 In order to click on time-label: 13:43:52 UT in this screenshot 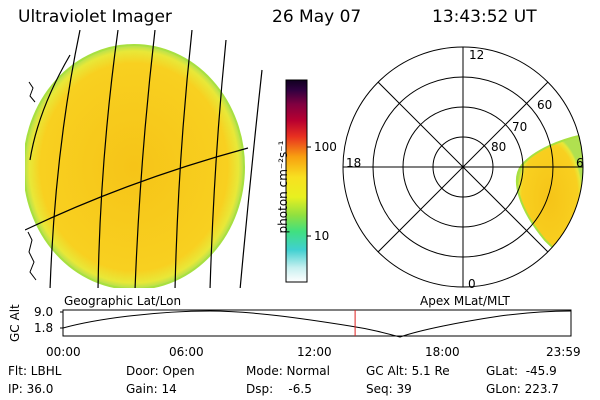, I will do `click(484, 17)`.